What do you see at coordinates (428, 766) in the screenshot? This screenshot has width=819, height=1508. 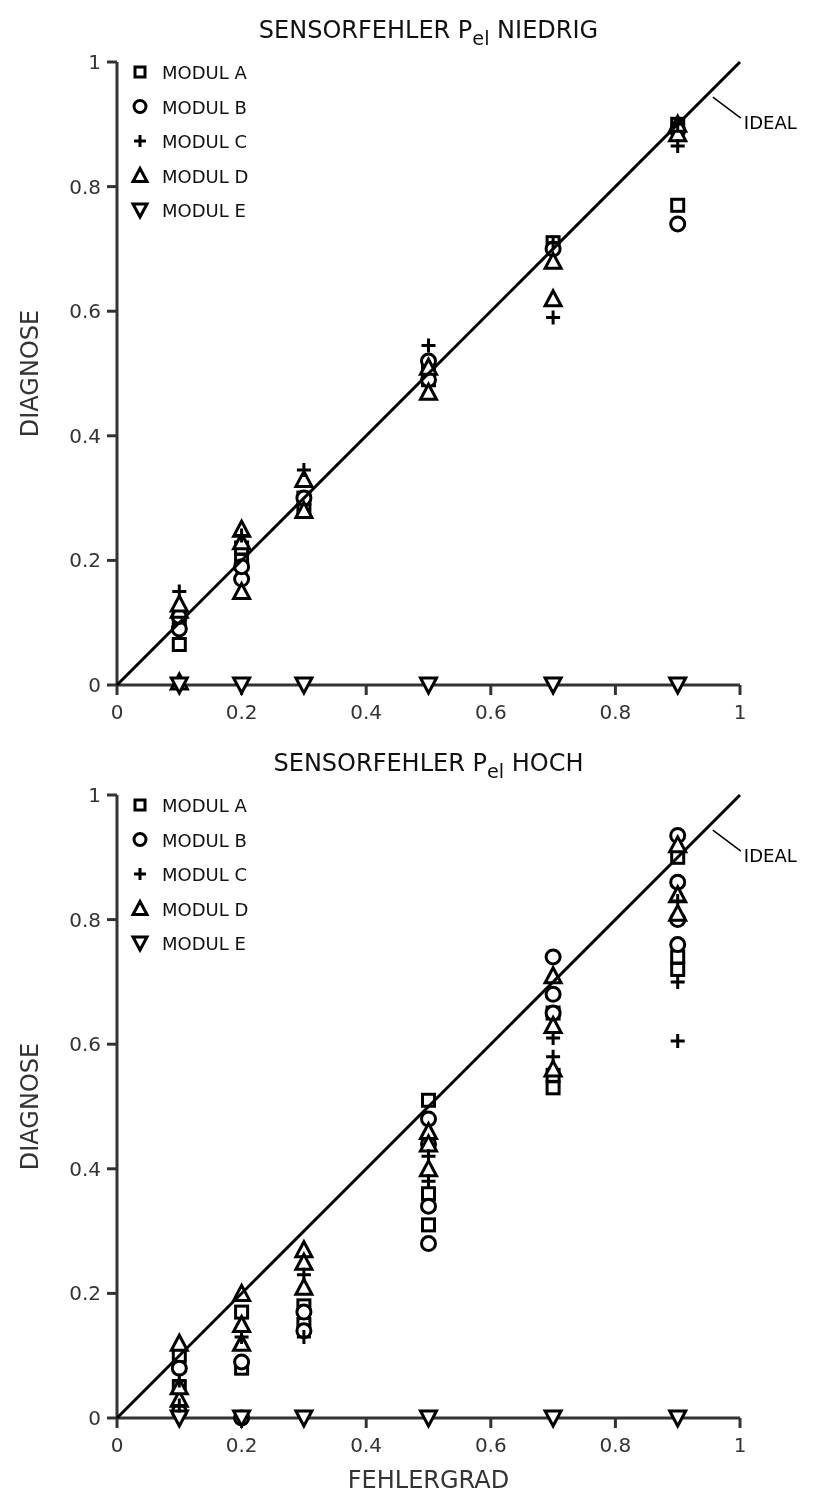 I see `chart-title: SENSORFEHLER P$_{el}$ HOCH` at bounding box center [428, 766].